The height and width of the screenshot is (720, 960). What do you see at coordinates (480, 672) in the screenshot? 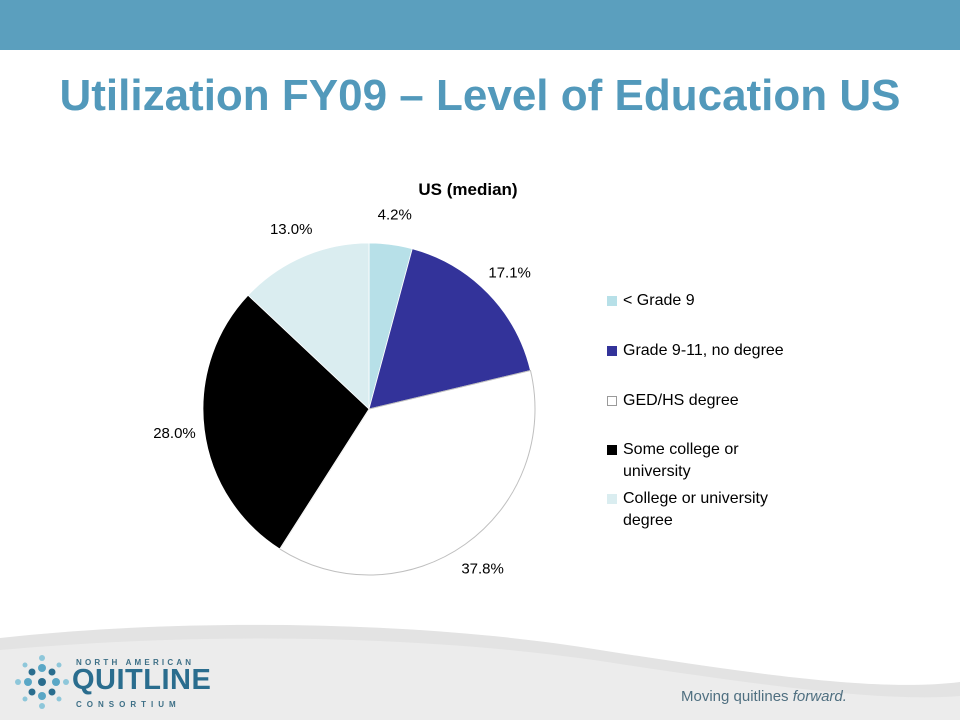
I see `footer-wave` at bounding box center [480, 672].